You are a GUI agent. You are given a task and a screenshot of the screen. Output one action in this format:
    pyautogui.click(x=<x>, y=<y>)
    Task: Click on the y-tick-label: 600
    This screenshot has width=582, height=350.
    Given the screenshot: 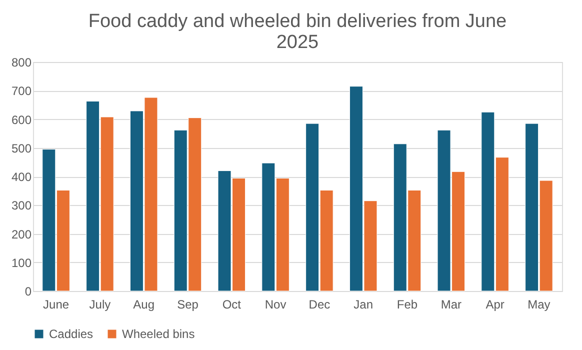 What is the action you would take?
    pyautogui.click(x=21, y=119)
    